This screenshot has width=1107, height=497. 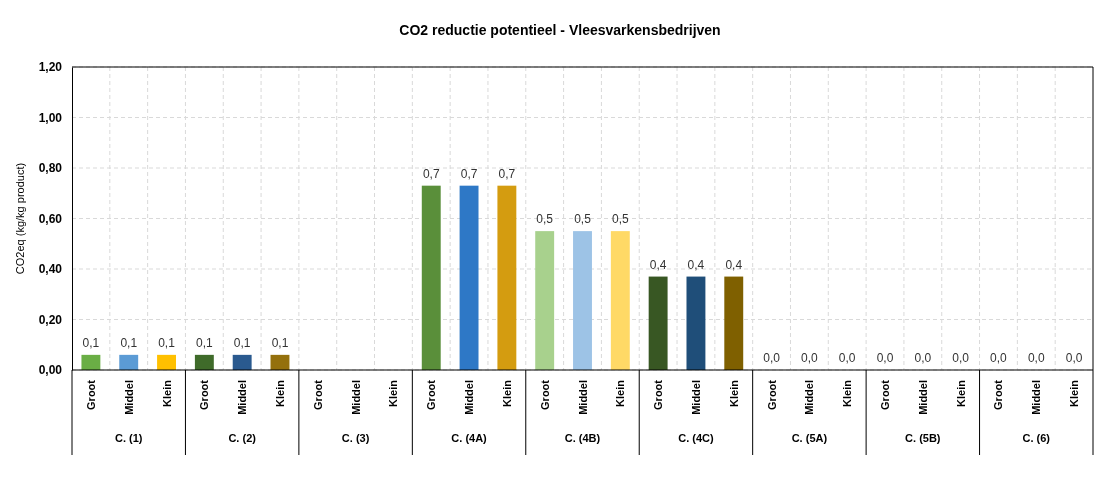 I want to click on y-axis-title: CO2eq (kg/kg product), so click(x=20, y=218).